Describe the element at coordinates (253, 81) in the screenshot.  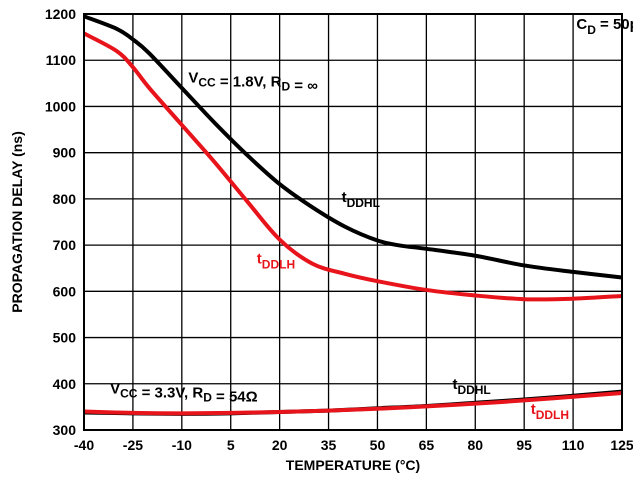
I see `annotation-cond18: VCC = 1.8V, RD = ∞` at that location.